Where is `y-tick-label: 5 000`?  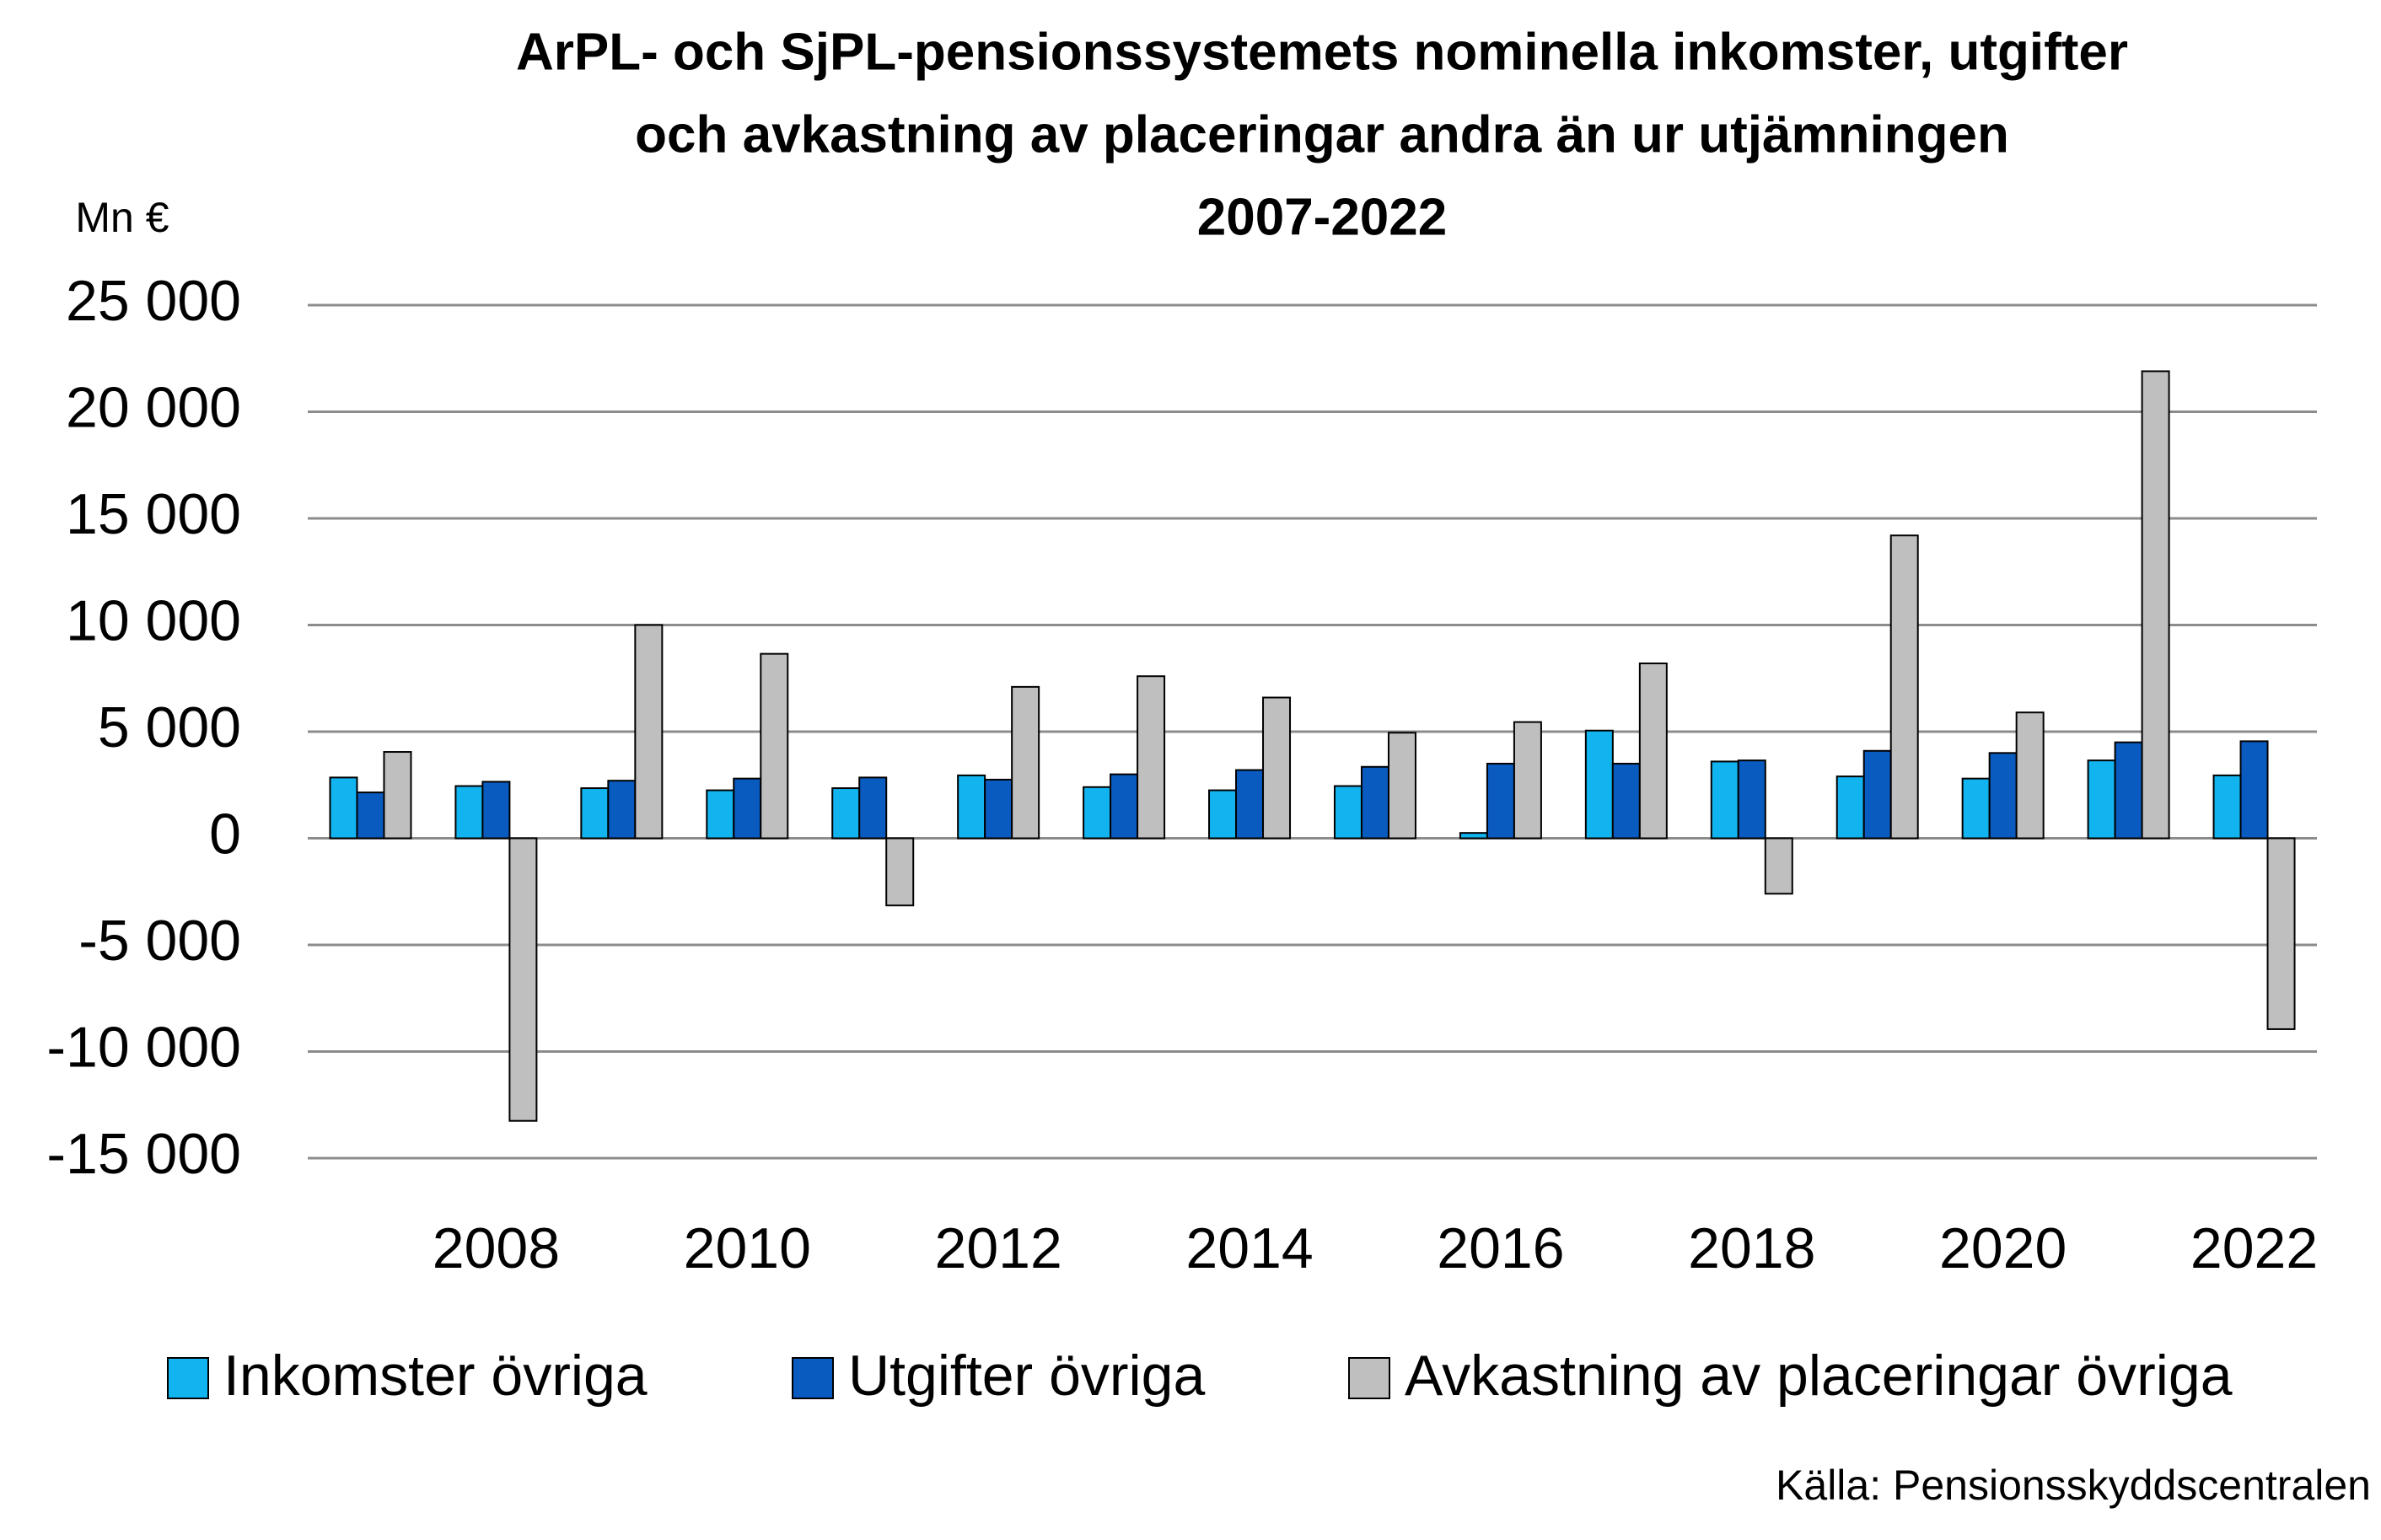 y-tick-label: 5 000 is located at coordinates (169, 727).